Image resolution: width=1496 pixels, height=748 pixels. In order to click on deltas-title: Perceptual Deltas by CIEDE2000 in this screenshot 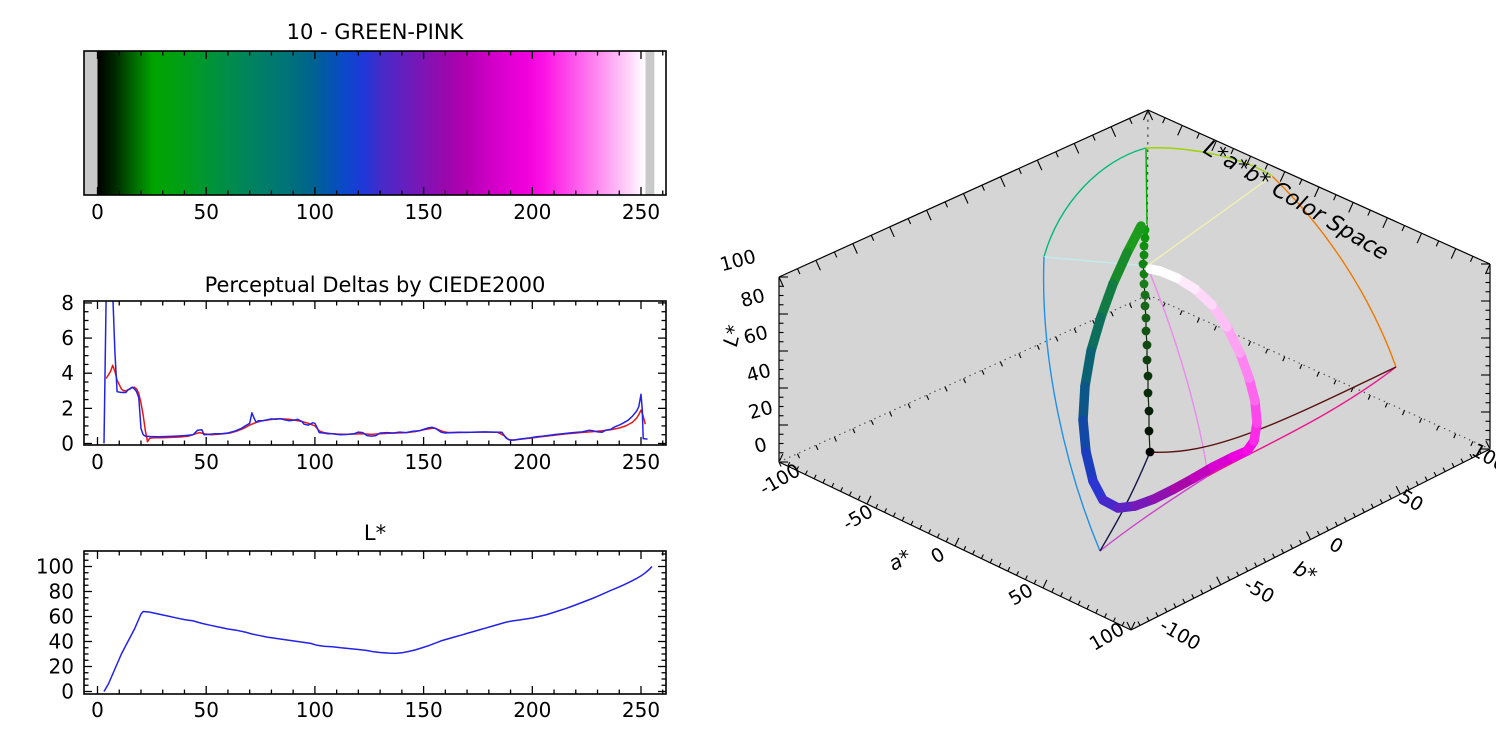, I will do `click(375, 285)`.